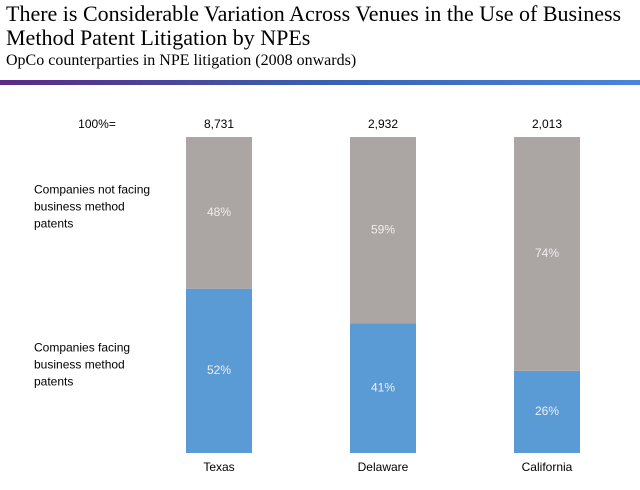  I want to click on x-tick-label: Texas, so click(218, 467).